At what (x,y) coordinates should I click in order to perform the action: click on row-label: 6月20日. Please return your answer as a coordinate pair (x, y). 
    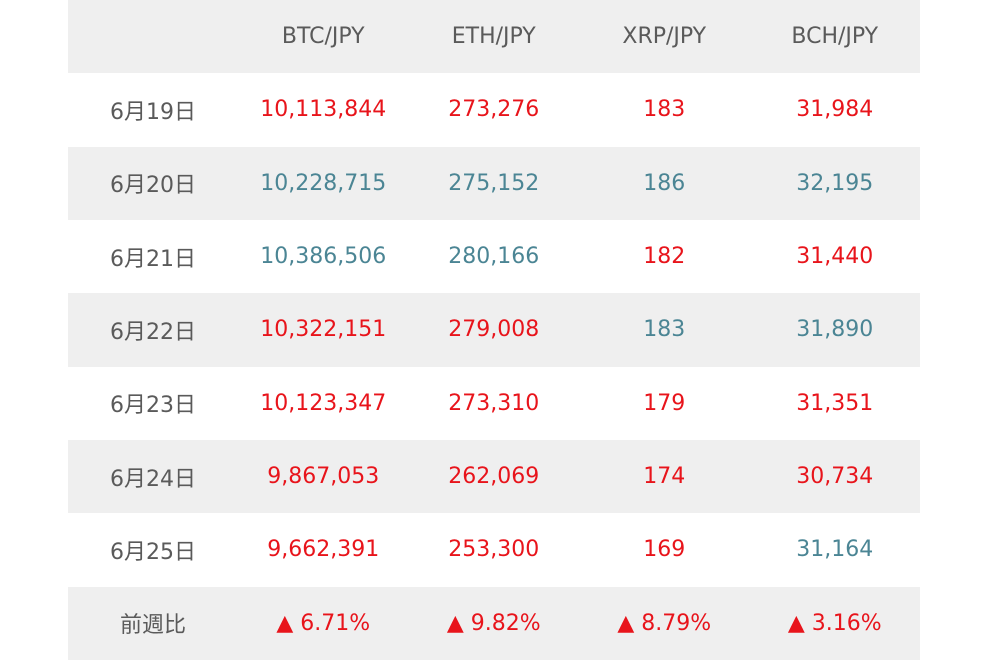
    Looking at the image, I should click on (153, 186).